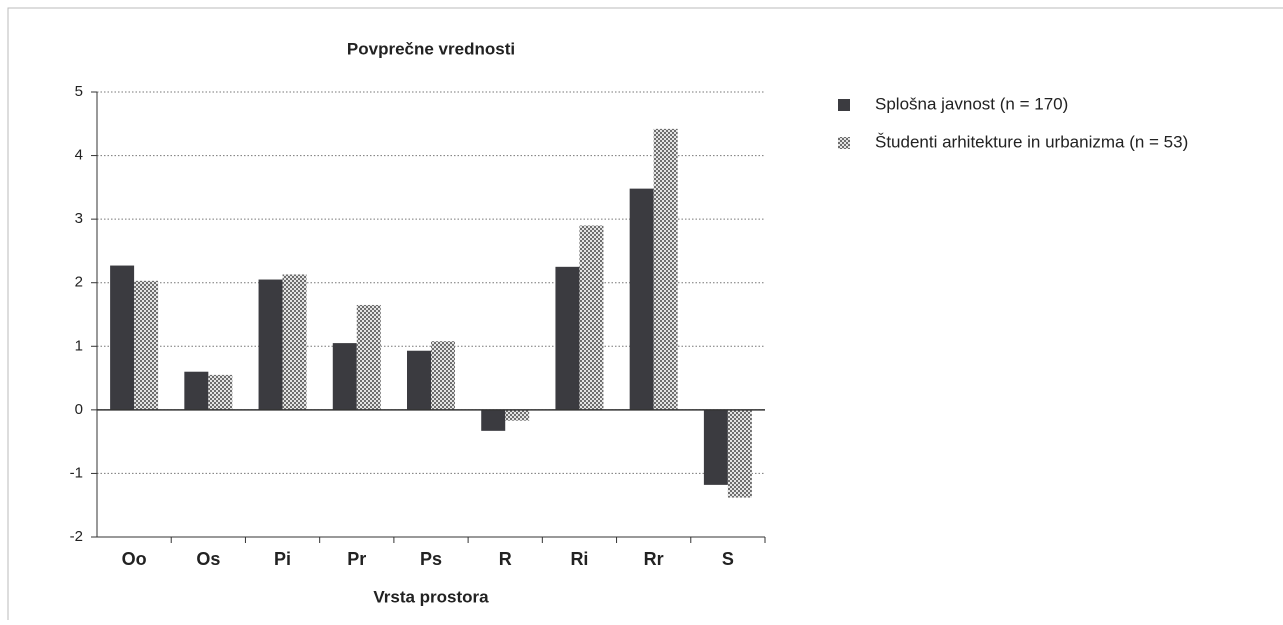  I want to click on y-tick-label: 5, so click(79, 91).